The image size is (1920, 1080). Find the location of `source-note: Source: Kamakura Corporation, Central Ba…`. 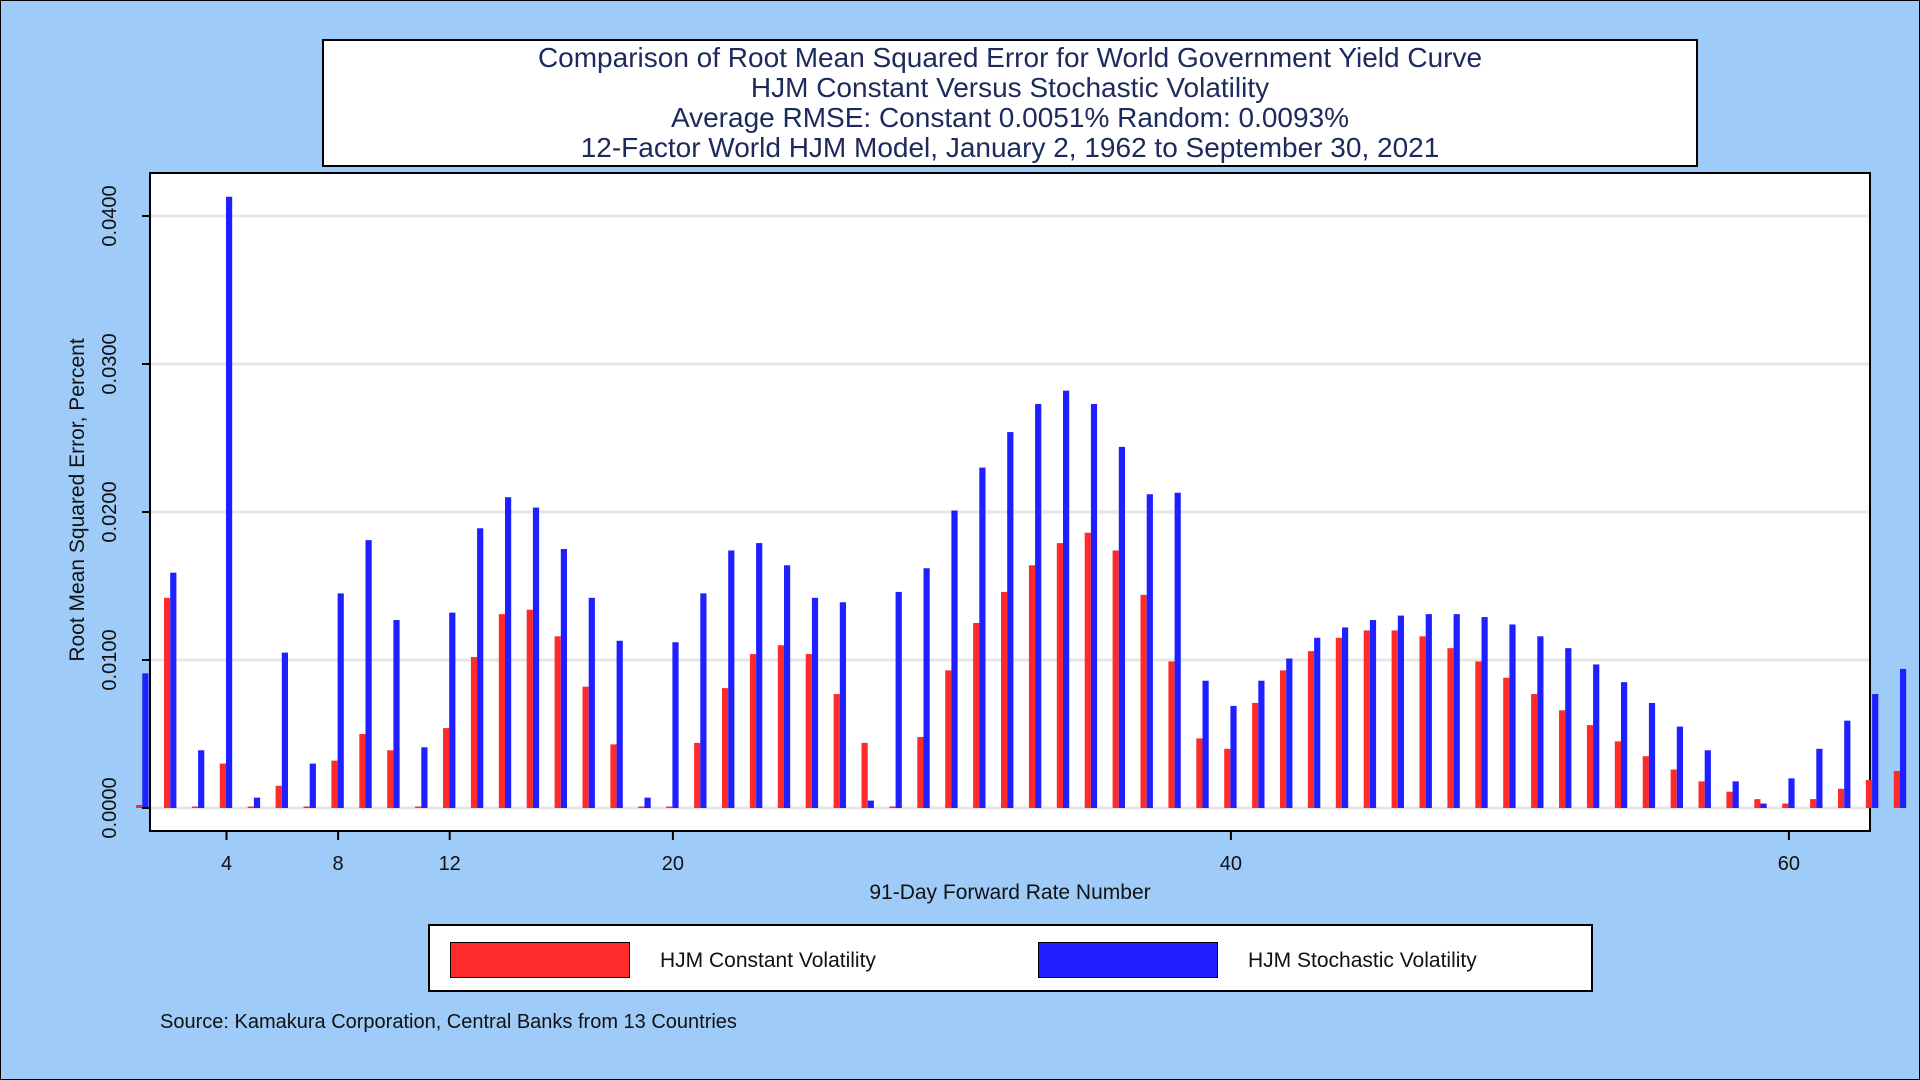

source-note: Source: Kamakura Corporation, Central Ba… is located at coordinates (448, 1022).